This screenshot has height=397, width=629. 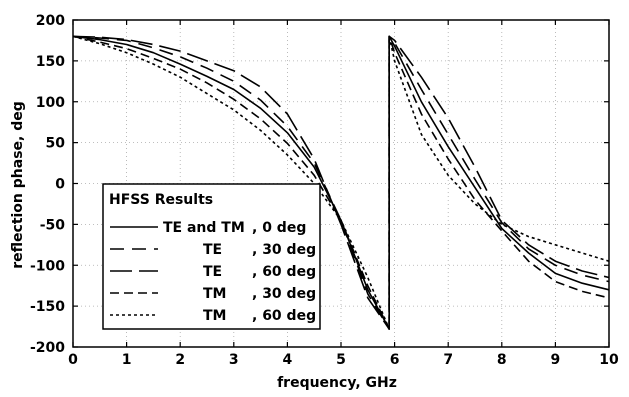 I want to click on y-axis-label: reflection phase, deg, so click(x=18, y=185).